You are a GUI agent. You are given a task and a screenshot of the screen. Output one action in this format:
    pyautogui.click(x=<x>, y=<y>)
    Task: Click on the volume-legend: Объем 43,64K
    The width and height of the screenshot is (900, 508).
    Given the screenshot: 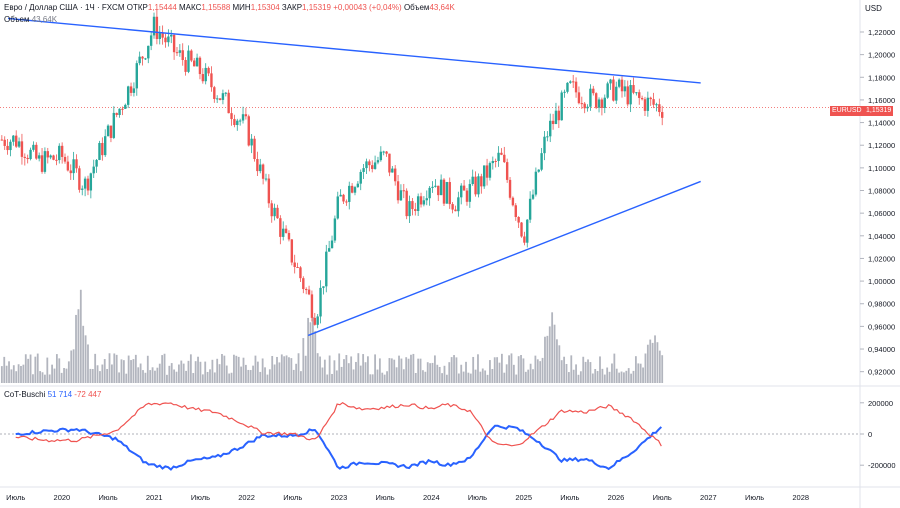 What is the action you would take?
    pyautogui.click(x=30, y=19)
    